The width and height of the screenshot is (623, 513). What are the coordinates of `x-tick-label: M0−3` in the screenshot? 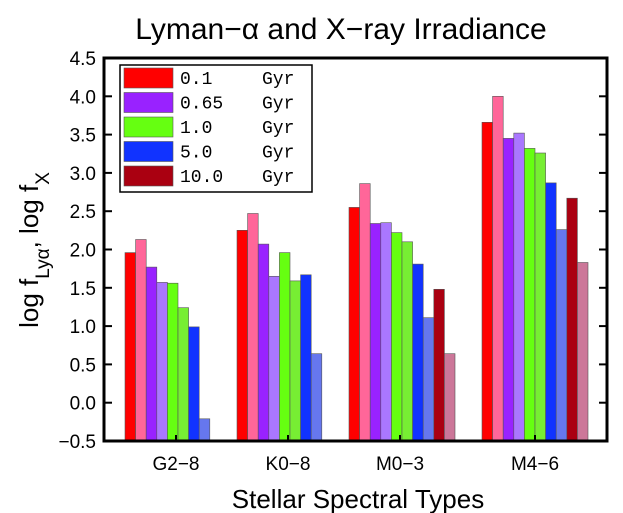 It's located at (400, 464).